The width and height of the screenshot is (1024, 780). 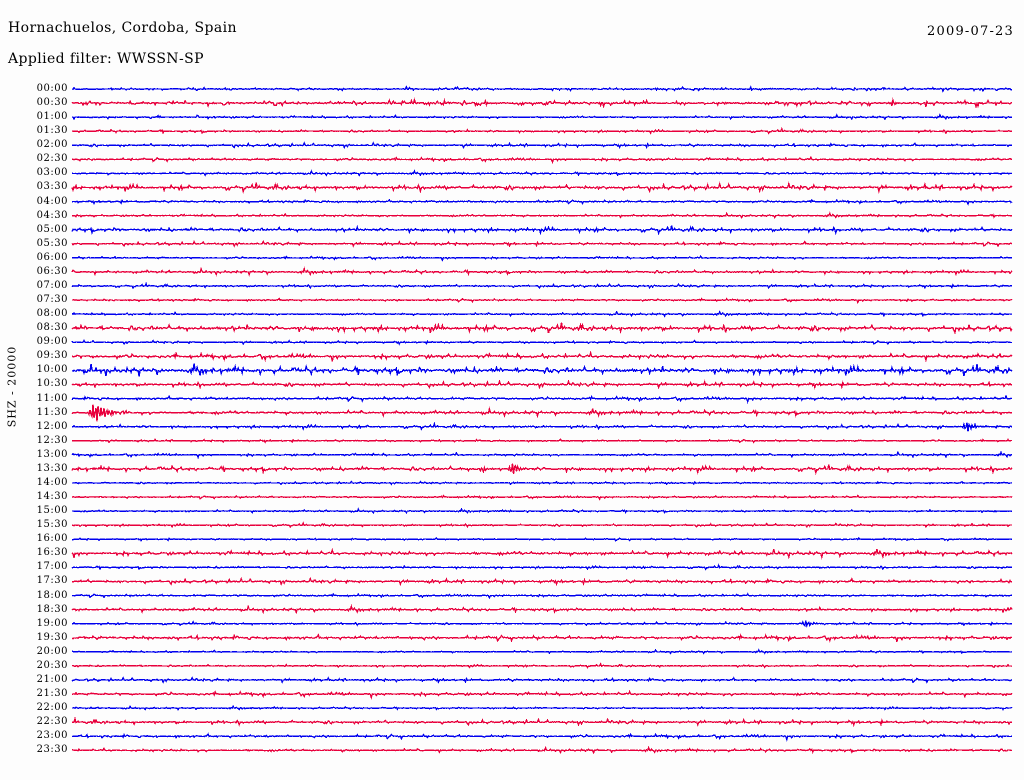 What do you see at coordinates (542, 638) in the screenshot?
I see `trace-row-1930` at bounding box center [542, 638].